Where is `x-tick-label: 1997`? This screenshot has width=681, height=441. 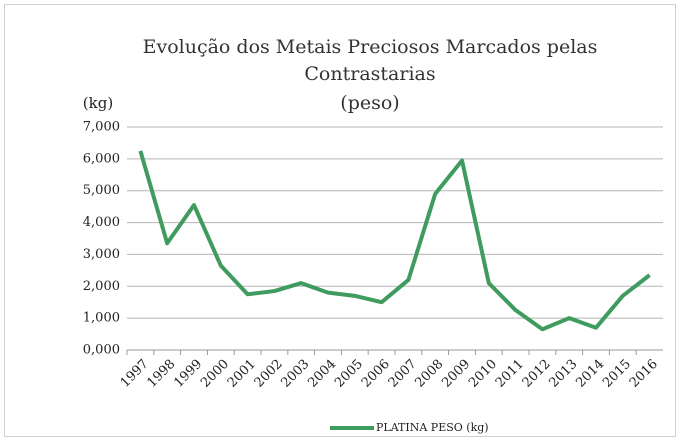
x-tick-label: 1997 is located at coordinates (135, 374).